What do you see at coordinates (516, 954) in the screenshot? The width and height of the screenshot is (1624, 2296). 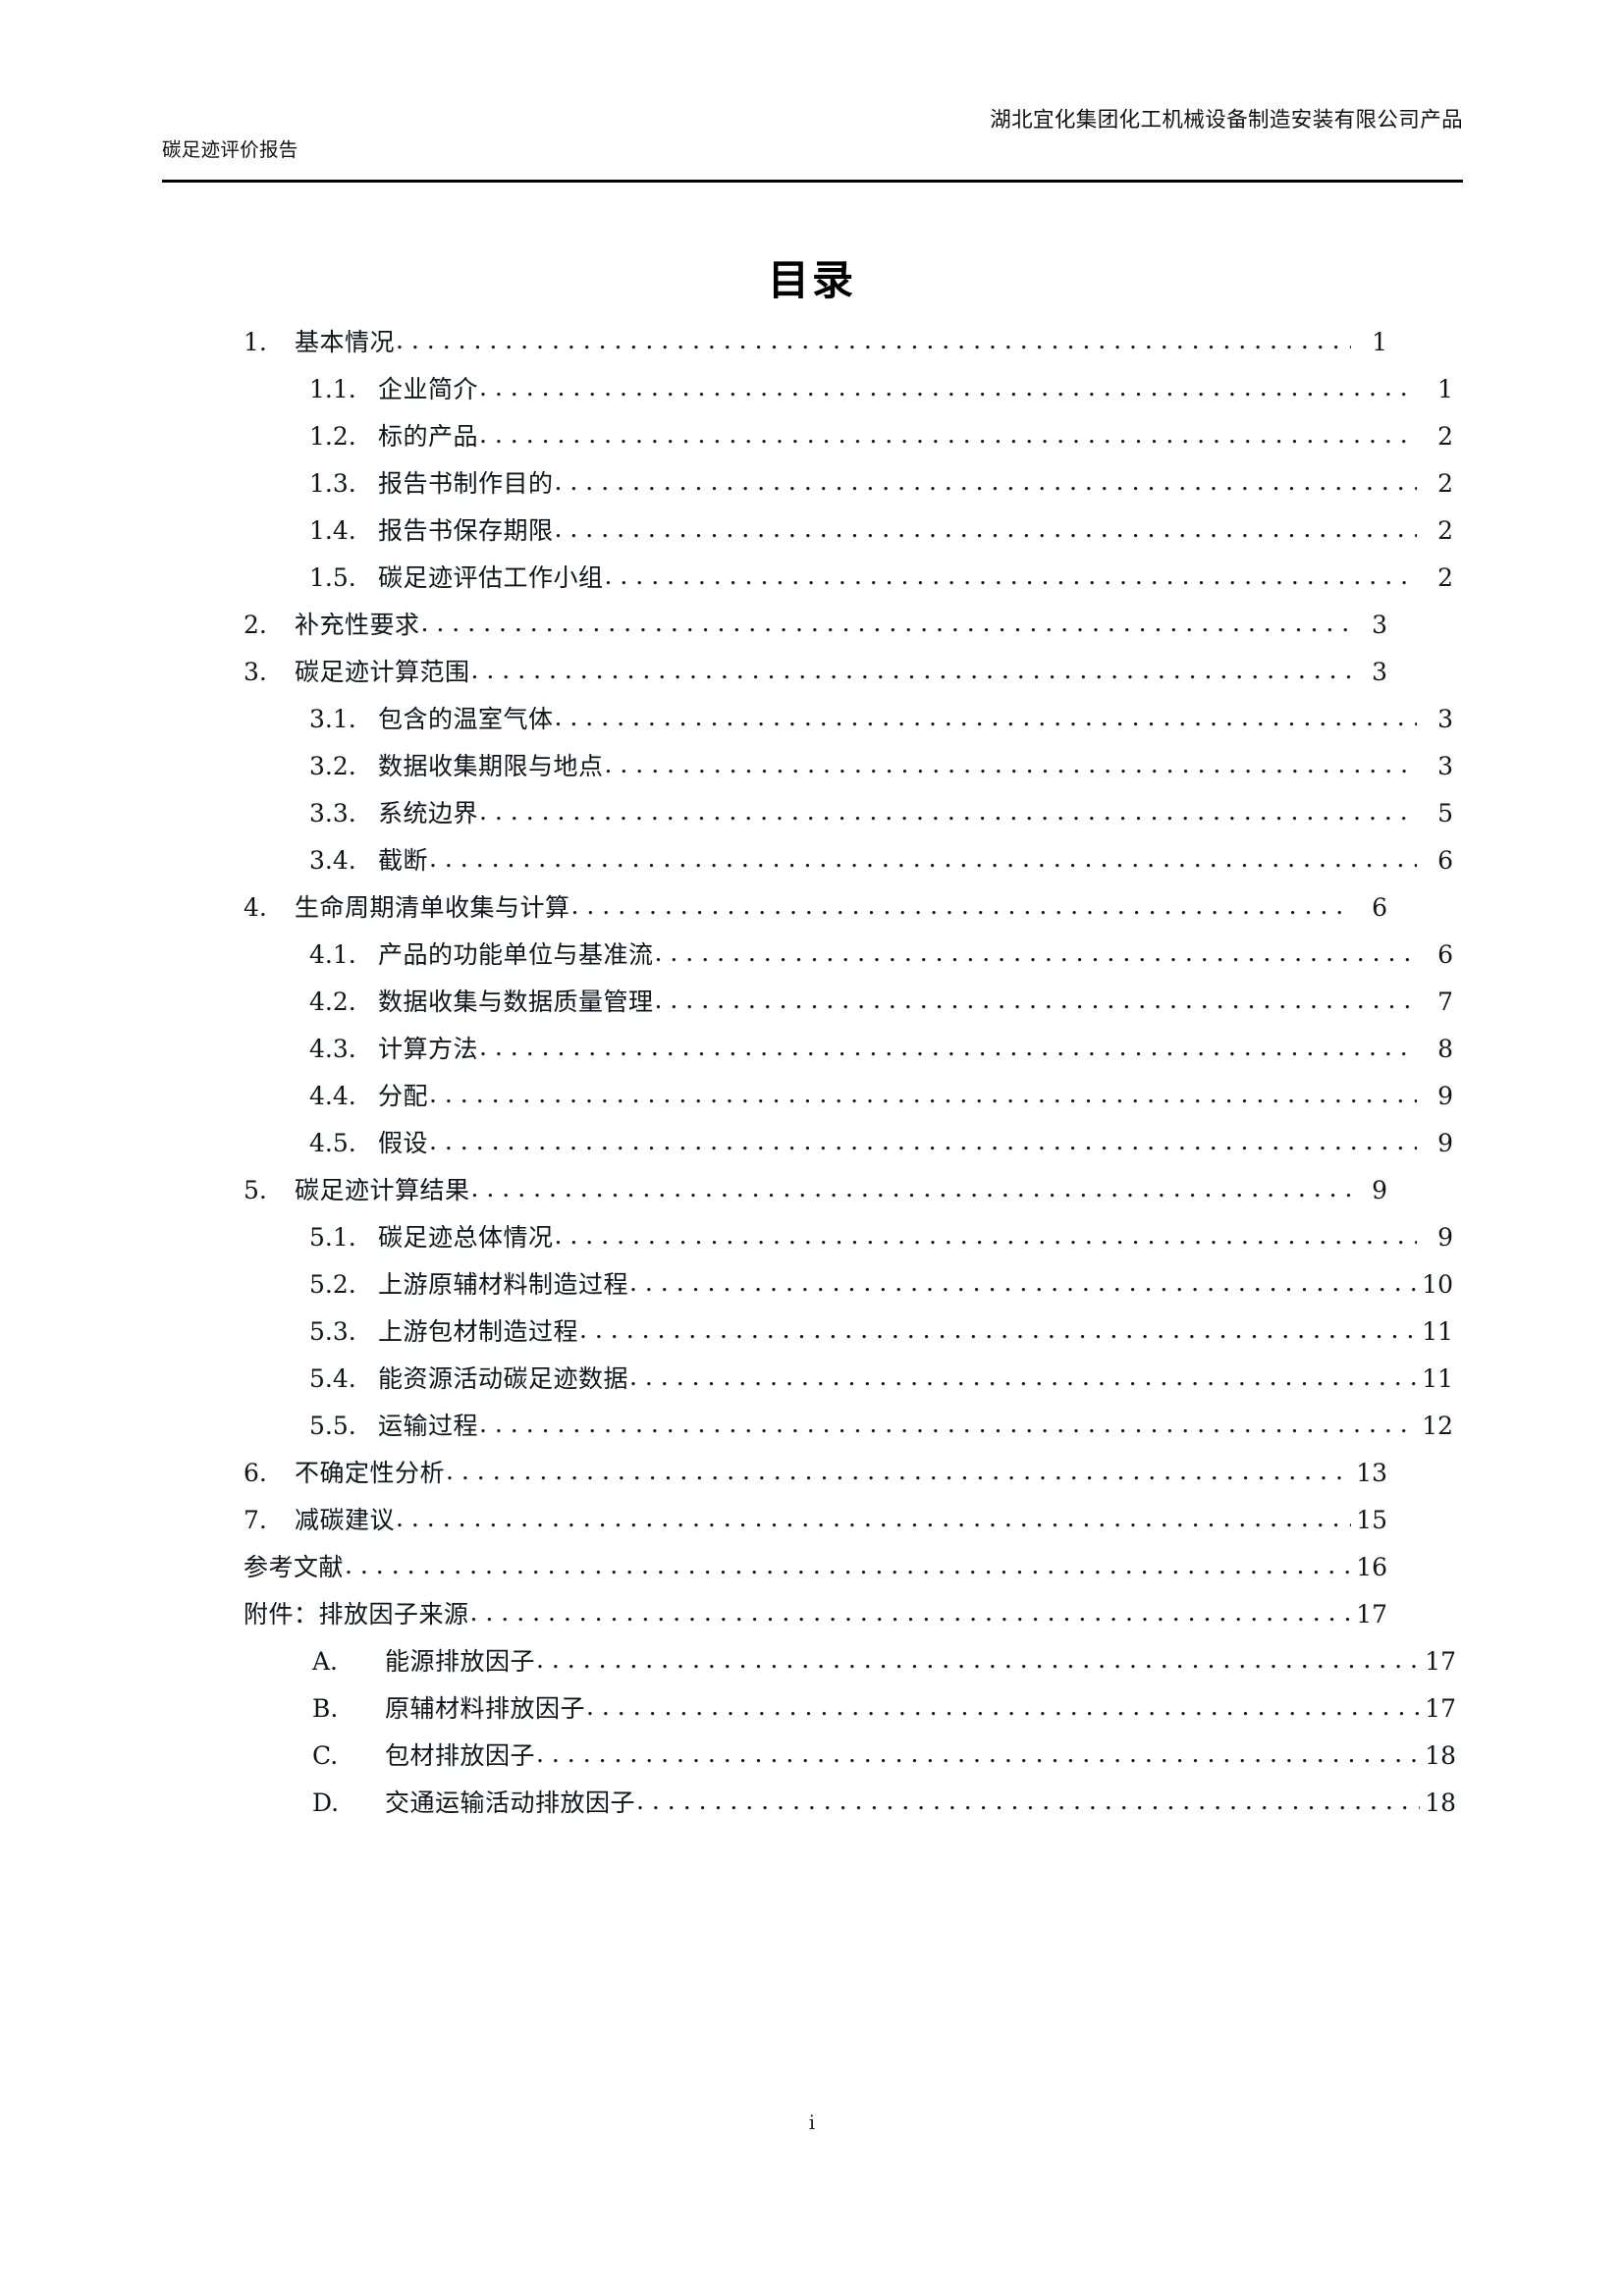 I see `toc-entry-label: 产品的功能单位与基准流` at bounding box center [516, 954].